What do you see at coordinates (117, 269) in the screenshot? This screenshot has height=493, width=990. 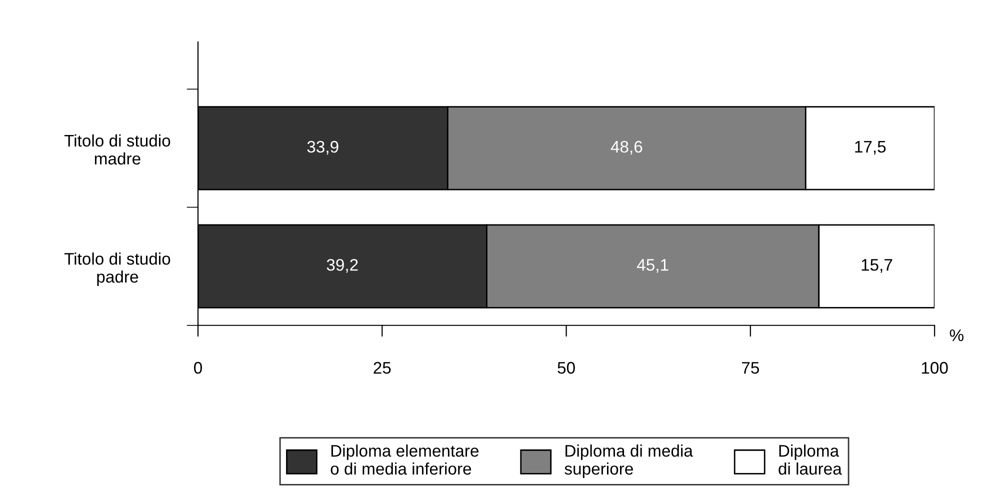 I see `y-tick-label: Titolo di studio padre` at bounding box center [117, 269].